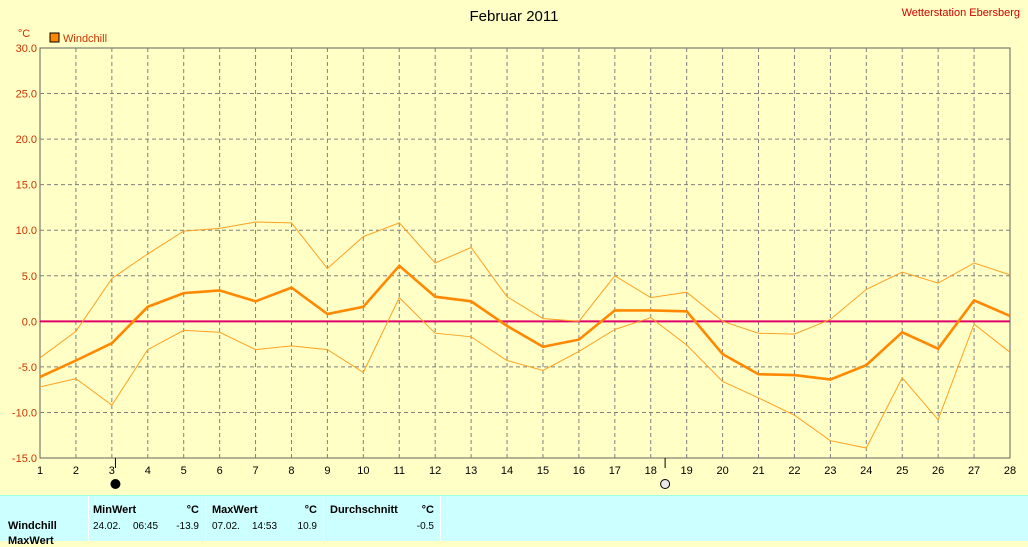 The image size is (1028, 547). Describe the element at coordinates (830, 471) in the screenshot. I see `x-tick-label: 23` at that location.